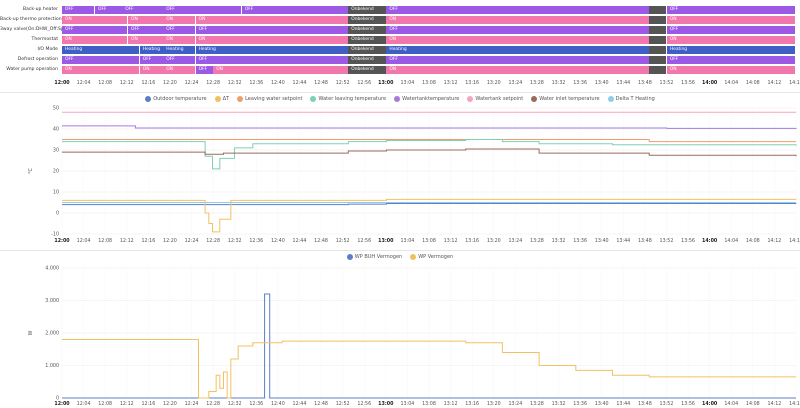 This screenshot has width=800, height=408. What do you see at coordinates (688, 404) in the screenshot?
I see `time-tick-label: 13:56` at bounding box center [688, 404].